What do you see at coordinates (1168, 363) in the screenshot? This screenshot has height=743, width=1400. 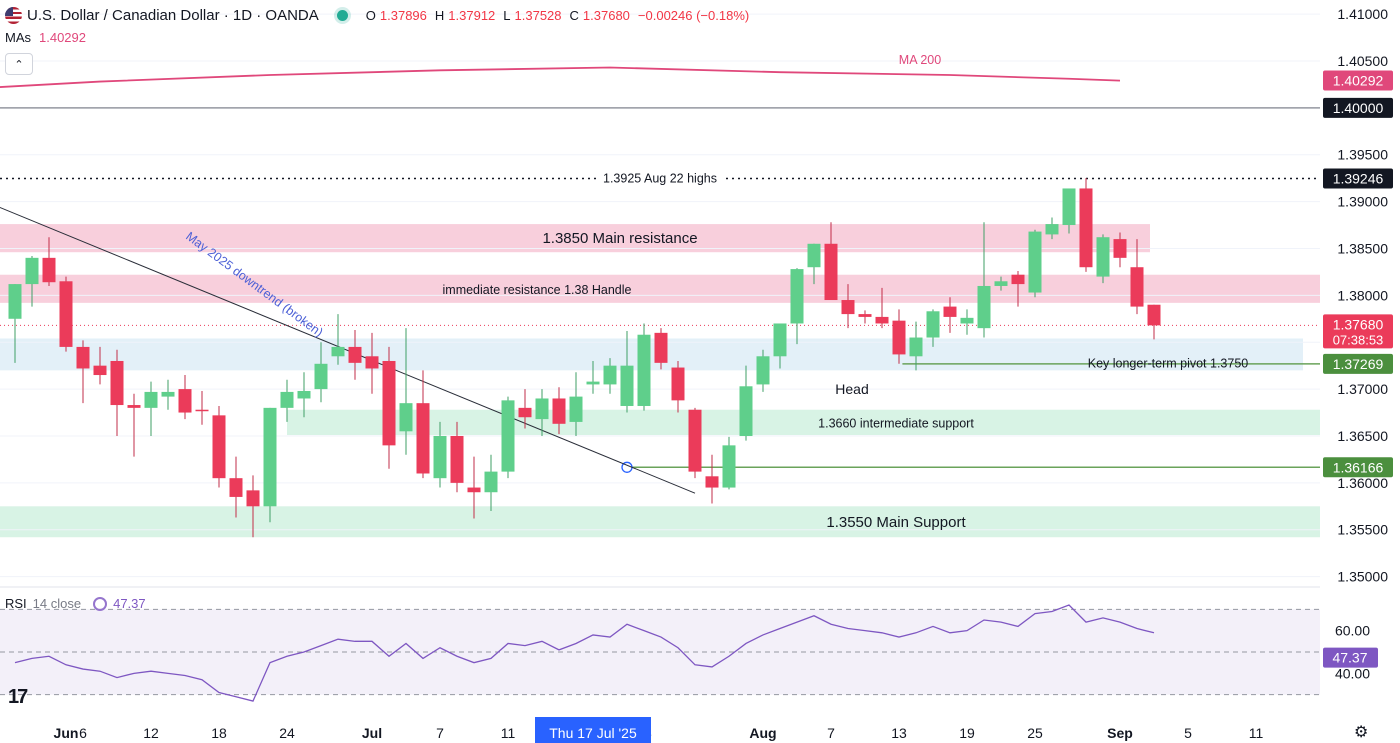 I see `zone-label: Key longer-term pivot 1.3750` at bounding box center [1168, 363].